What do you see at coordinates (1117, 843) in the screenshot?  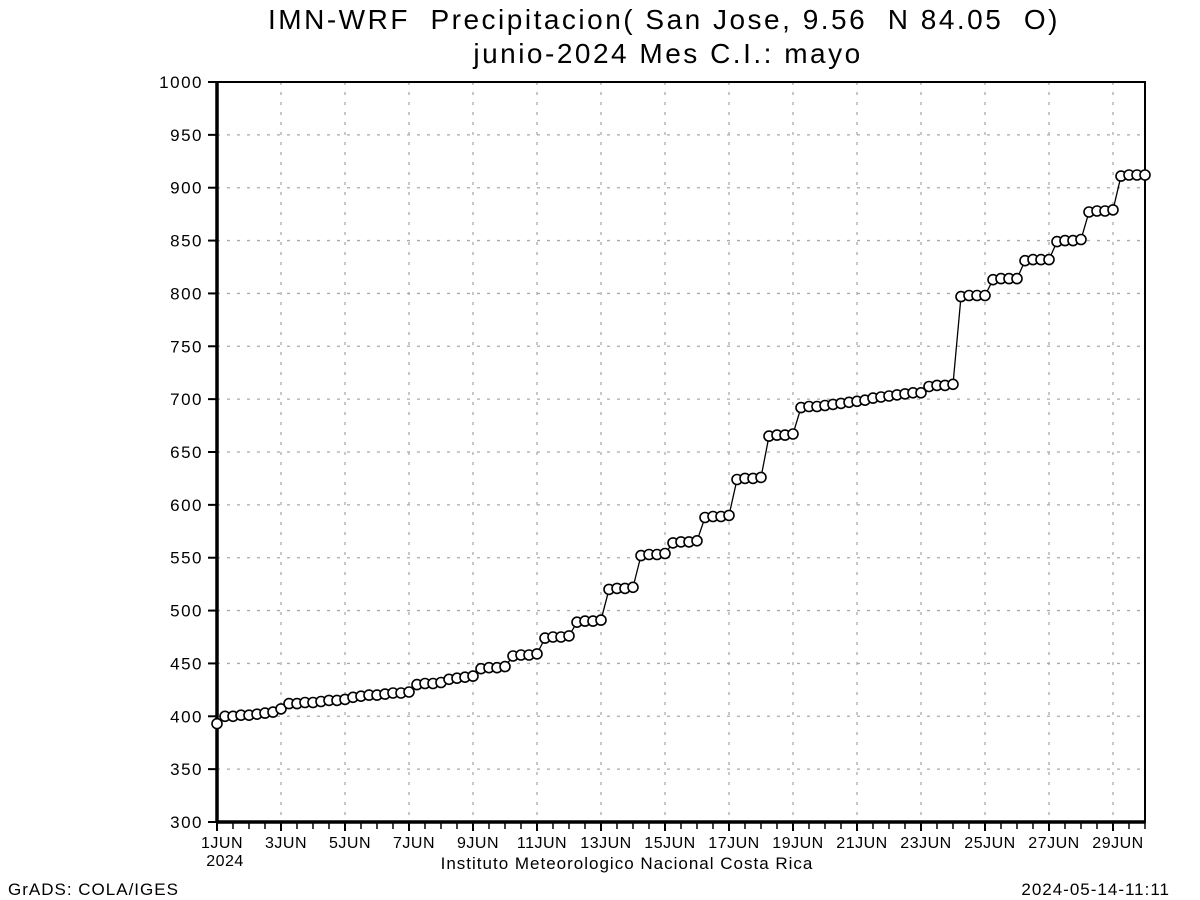 I see `x-tick-label: 29JUN` at bounding box center [1117, 843].